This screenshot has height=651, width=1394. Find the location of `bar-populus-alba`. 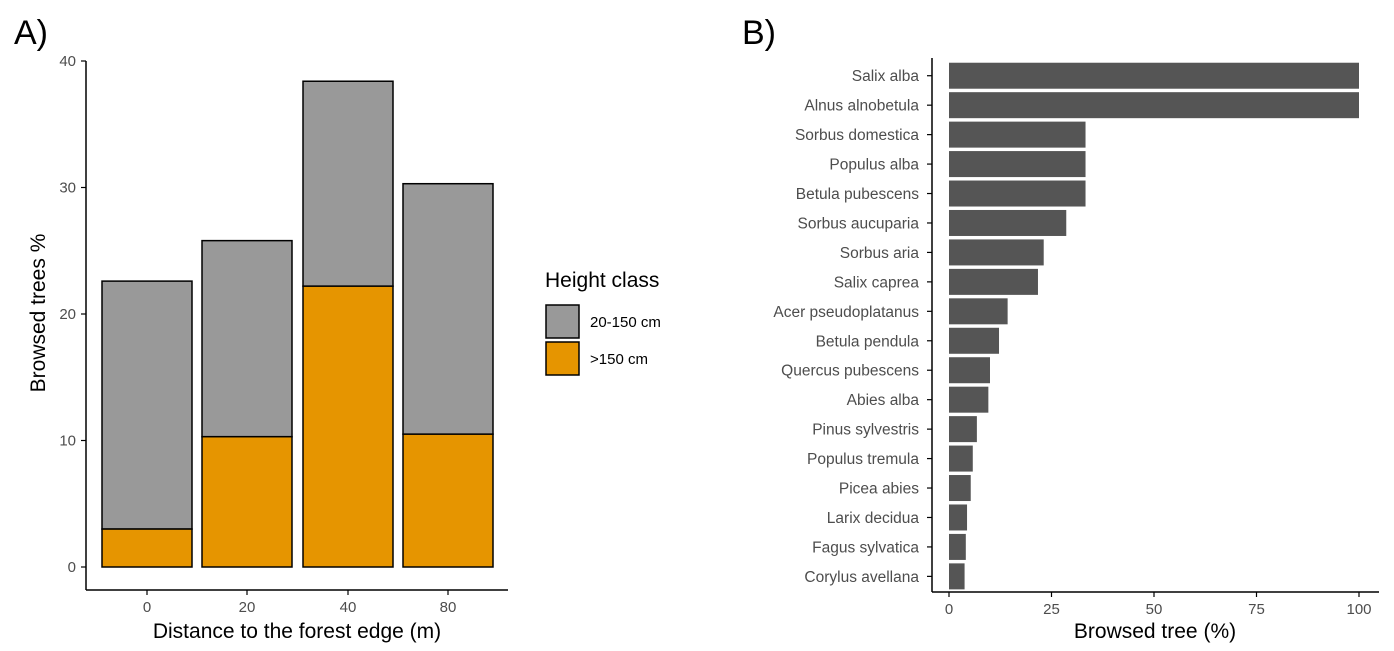

bar-populus-alba is located at coordinates (1017, 164).